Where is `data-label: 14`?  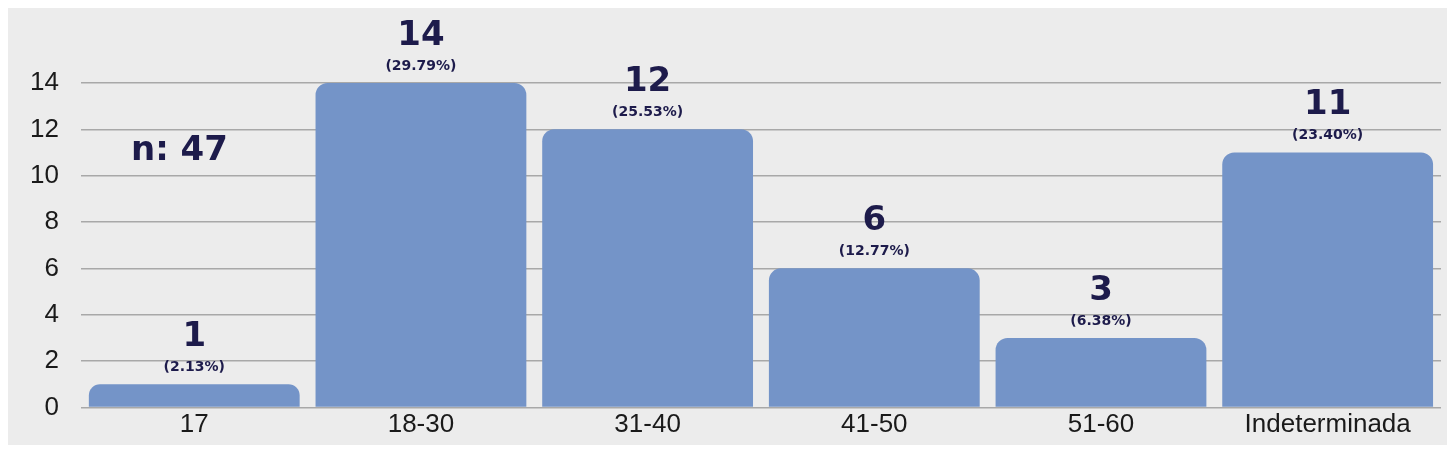 data-label: 14 is located at coordinates (421, 32).